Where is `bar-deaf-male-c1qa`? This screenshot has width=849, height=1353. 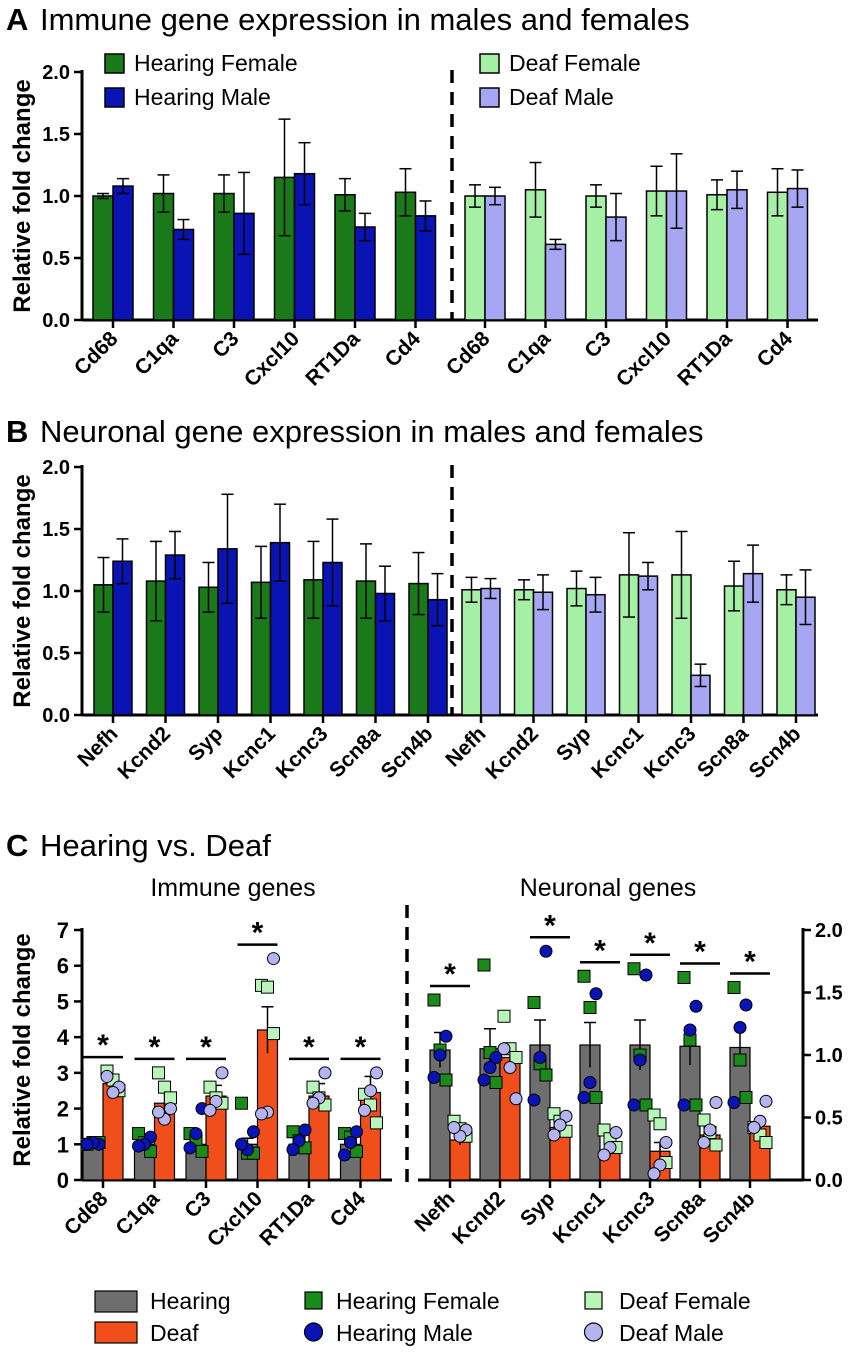 bar-deaf-male-c1qa is located at coordinates (555, 282).